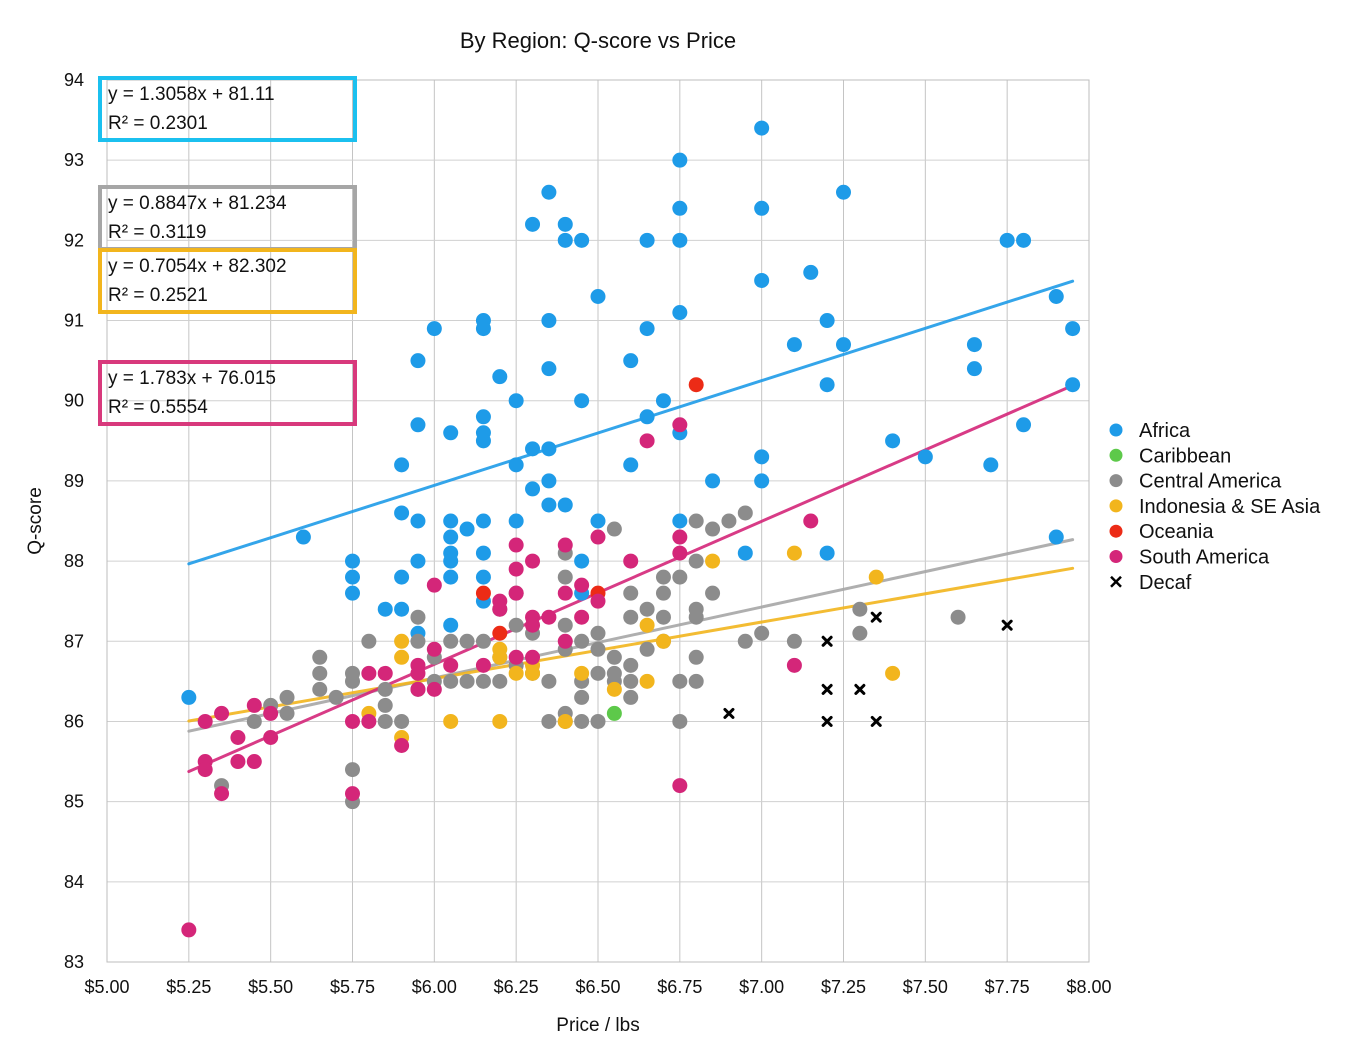  I want to click on legend-label-indonesia-se-asia: Indonesia & SE Asia, so click(1230, 507).